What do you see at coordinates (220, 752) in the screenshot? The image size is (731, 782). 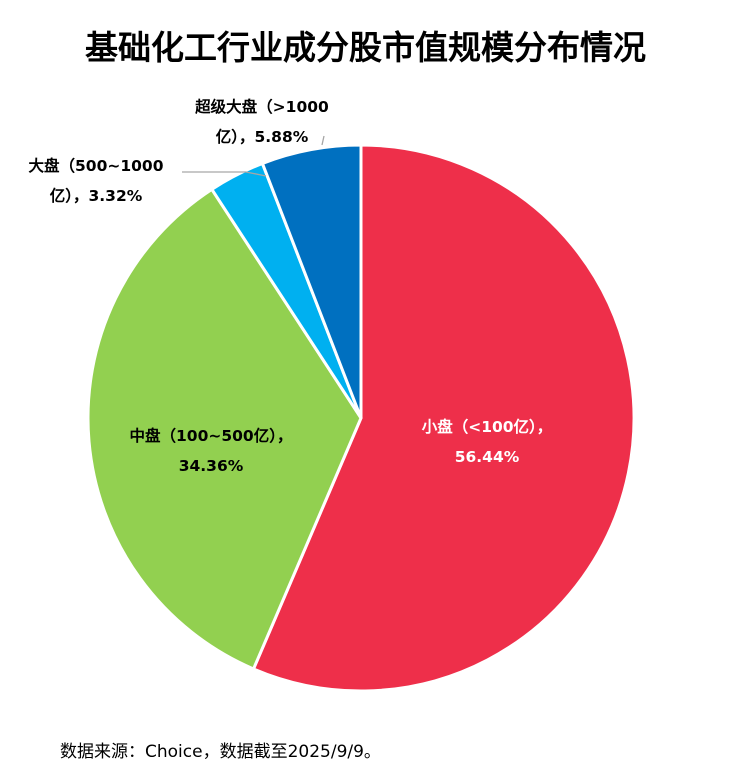 I see `source-note: 数据来源：Choice，数据截至2025/9/9。` at bounding box center [220, 752].